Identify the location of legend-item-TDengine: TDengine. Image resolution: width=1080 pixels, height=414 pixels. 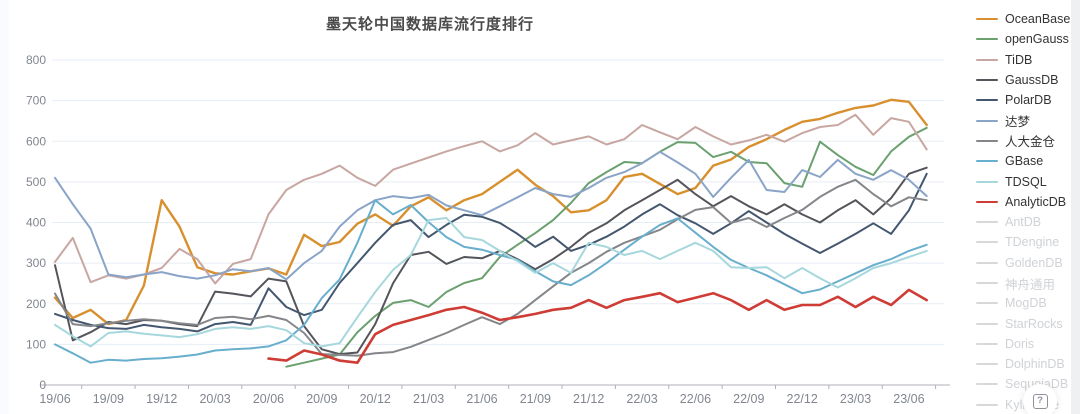
(1026, 242).